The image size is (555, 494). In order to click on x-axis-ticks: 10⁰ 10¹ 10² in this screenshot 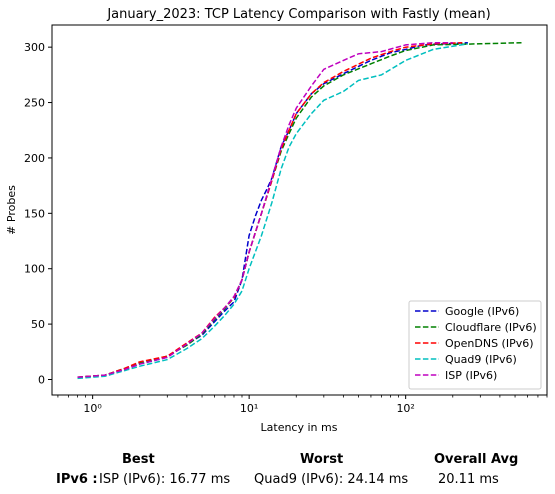, I will do `click(302, 405)`.